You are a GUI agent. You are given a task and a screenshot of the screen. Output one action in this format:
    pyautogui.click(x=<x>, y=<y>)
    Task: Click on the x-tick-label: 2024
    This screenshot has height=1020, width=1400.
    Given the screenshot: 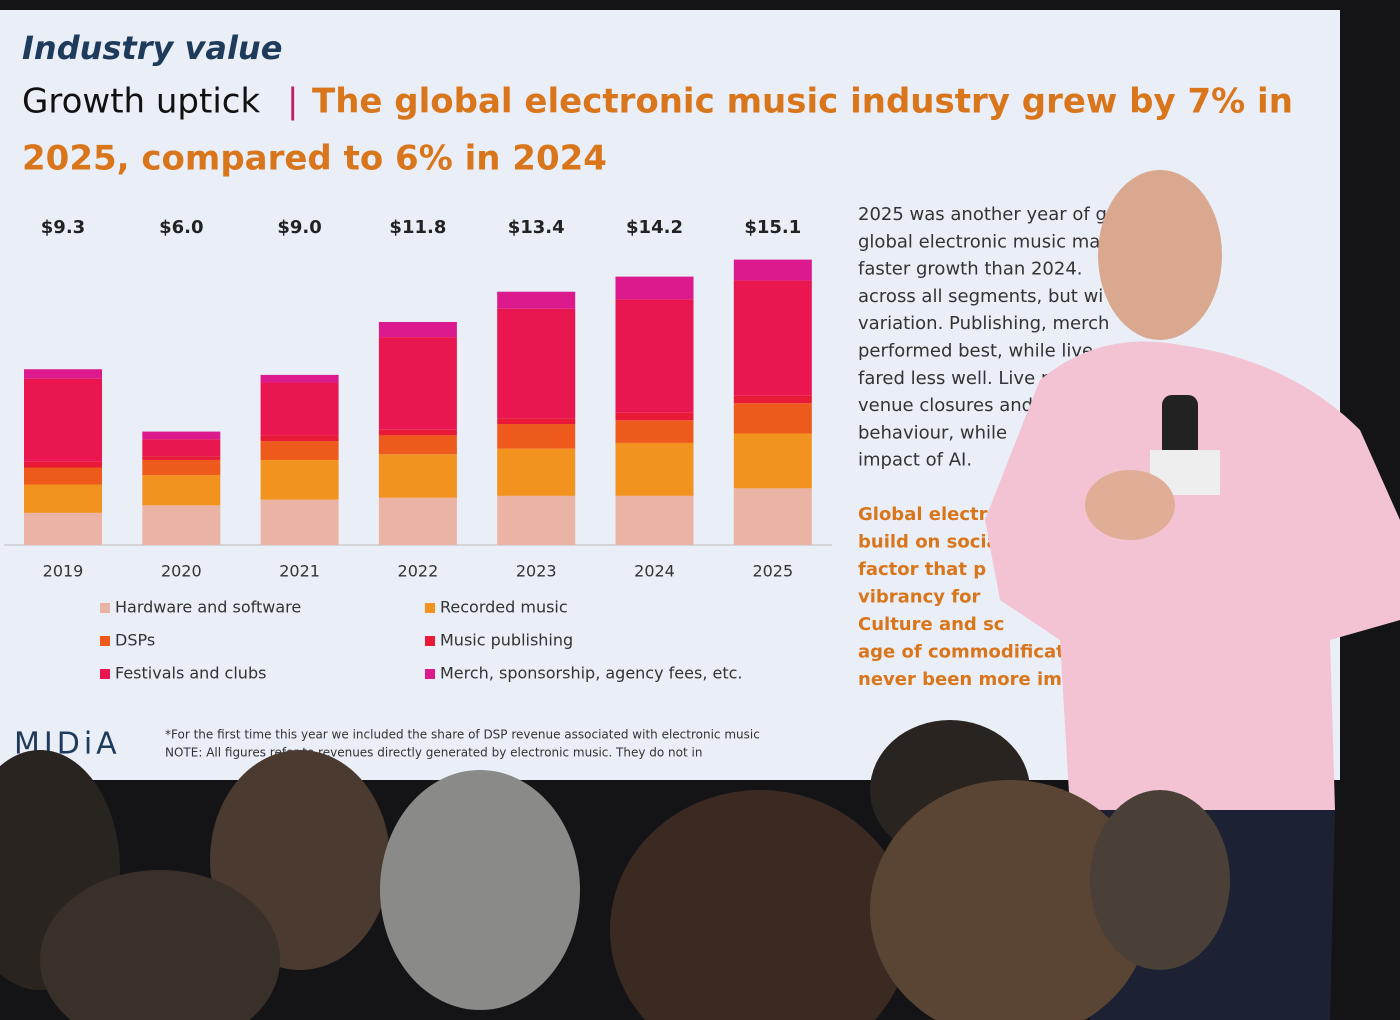 What is the action you would take?
    pyautogui.click(x=654, y=571)
    